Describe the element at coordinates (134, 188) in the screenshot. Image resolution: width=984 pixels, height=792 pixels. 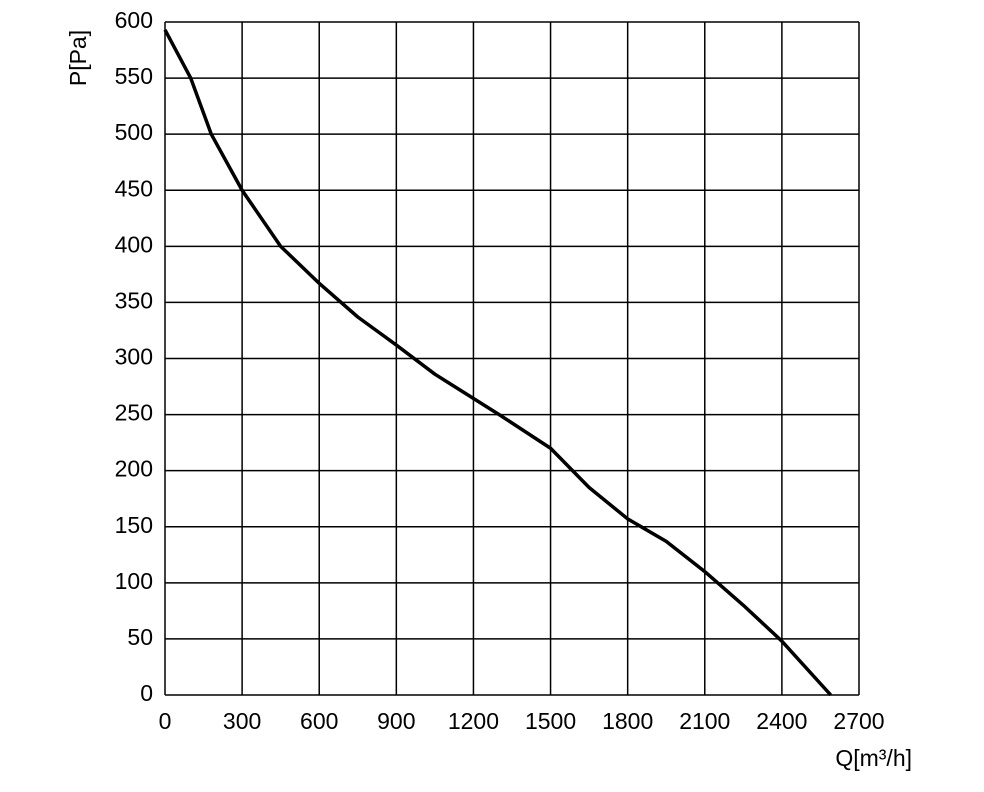
I see `y-tick-label: 450` at that location.